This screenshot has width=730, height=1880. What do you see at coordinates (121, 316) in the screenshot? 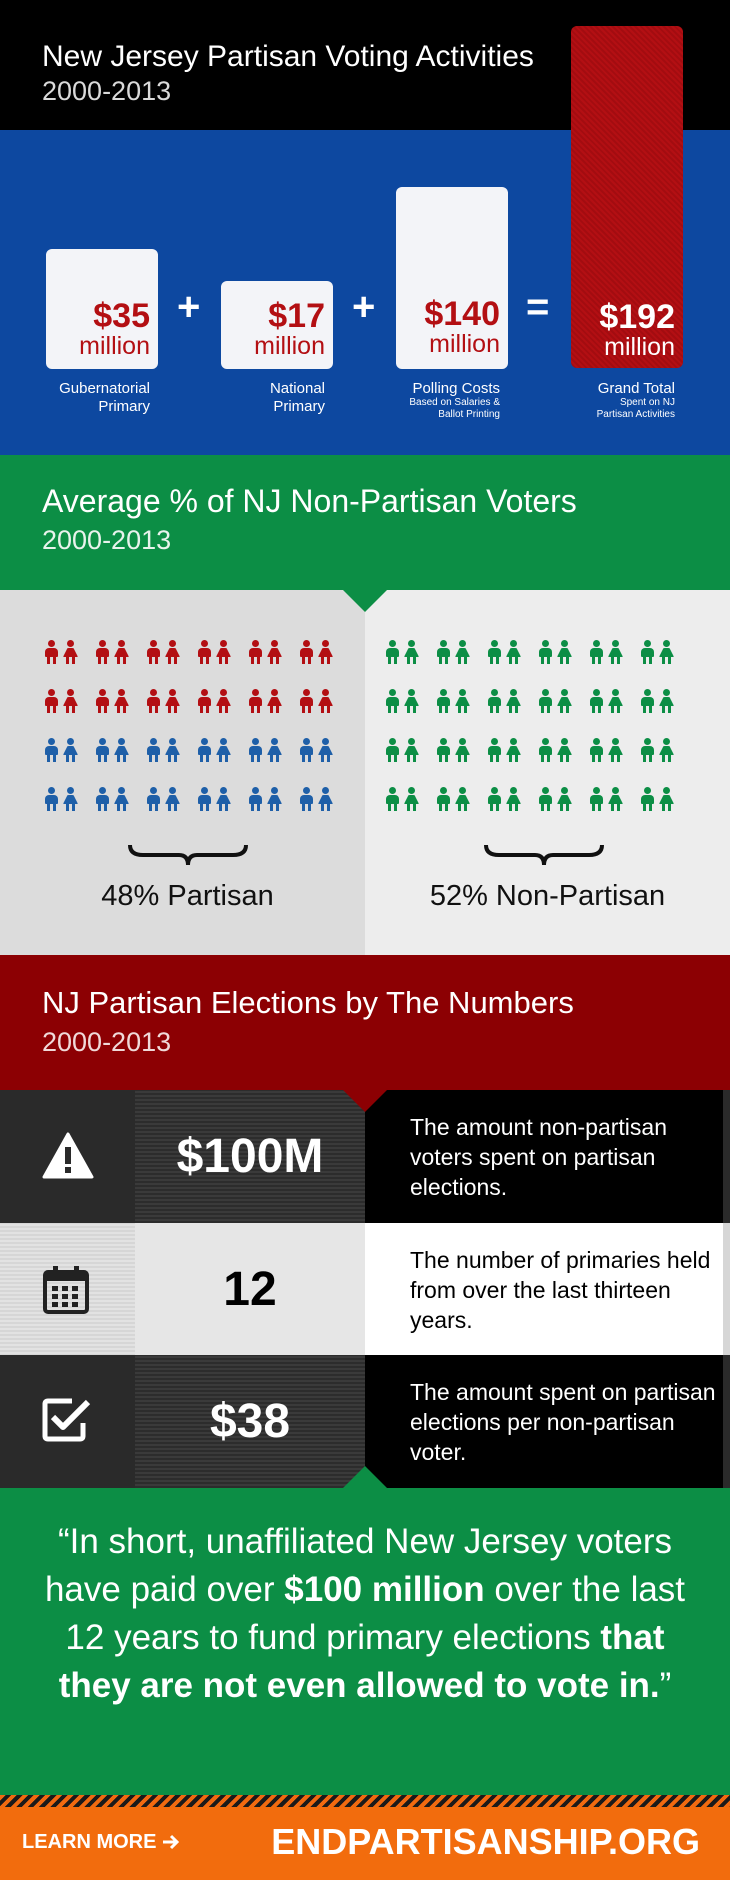
I see `gubernatorial-amount: $35` at bounding box center [121, 316].